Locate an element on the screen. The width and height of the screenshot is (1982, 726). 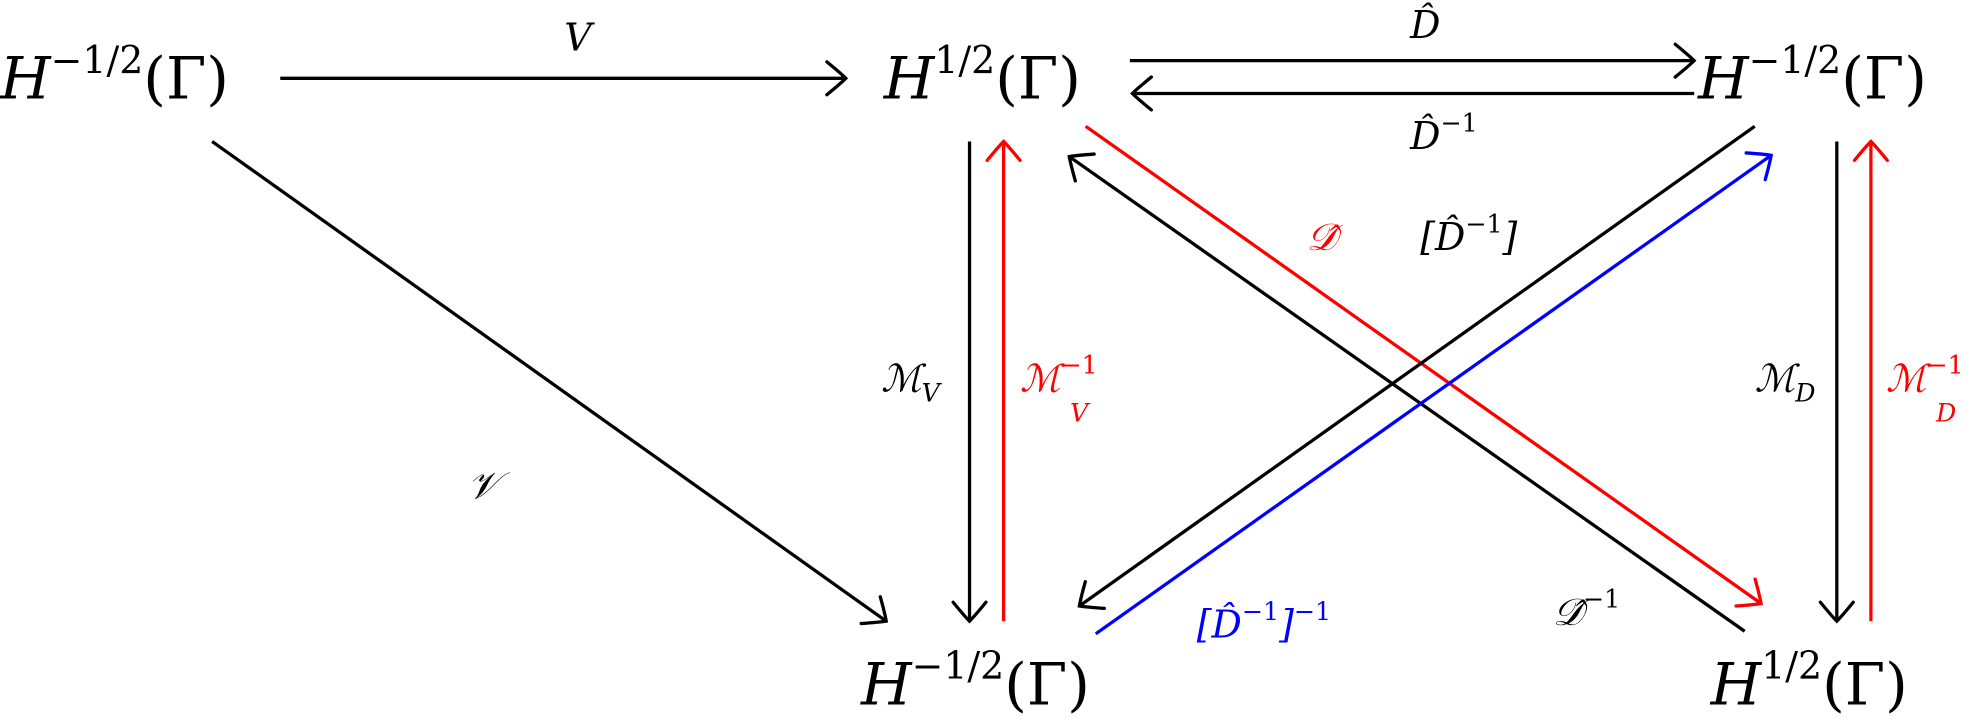
node-e: H1/2(Γ) is located at coordinates (1809, 681).